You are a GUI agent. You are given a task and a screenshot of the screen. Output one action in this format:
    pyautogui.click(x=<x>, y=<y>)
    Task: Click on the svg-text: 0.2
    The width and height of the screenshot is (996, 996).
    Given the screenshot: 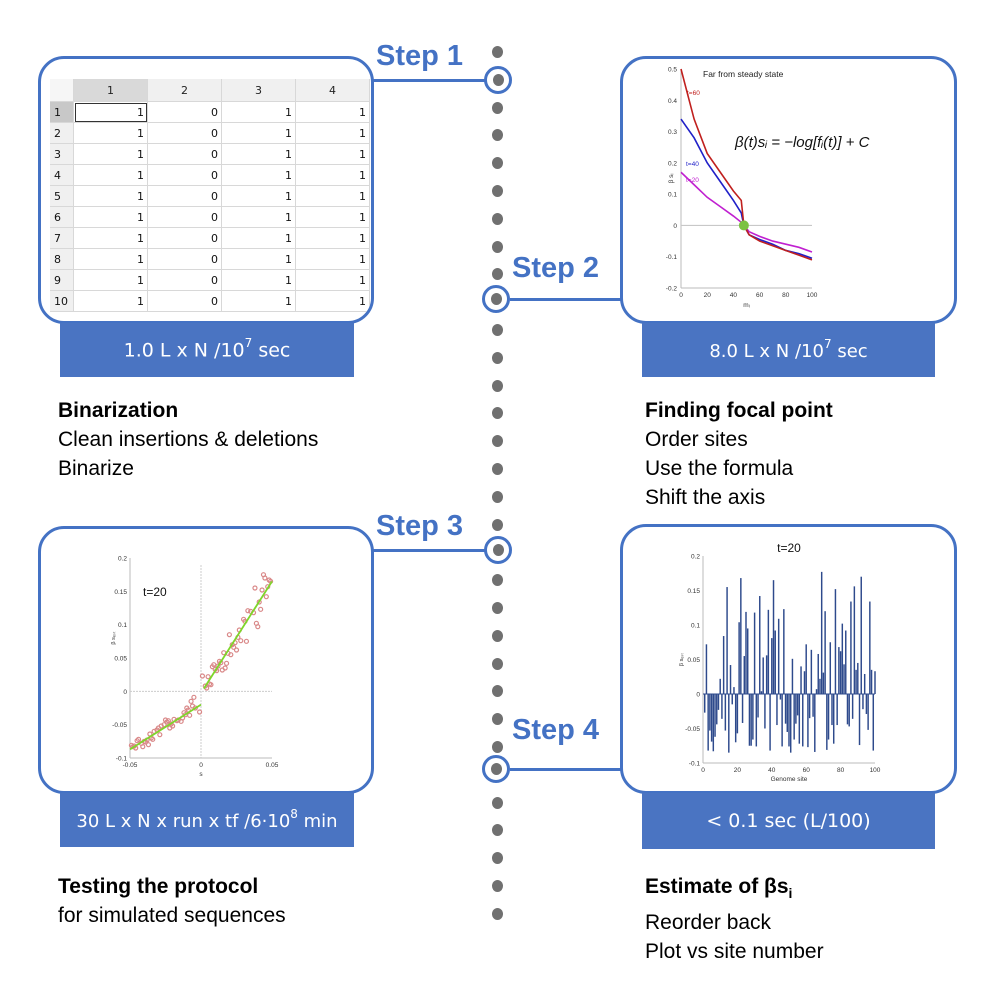 What is the action you would take?
    pyautogui.click(x=695, y=557)
    